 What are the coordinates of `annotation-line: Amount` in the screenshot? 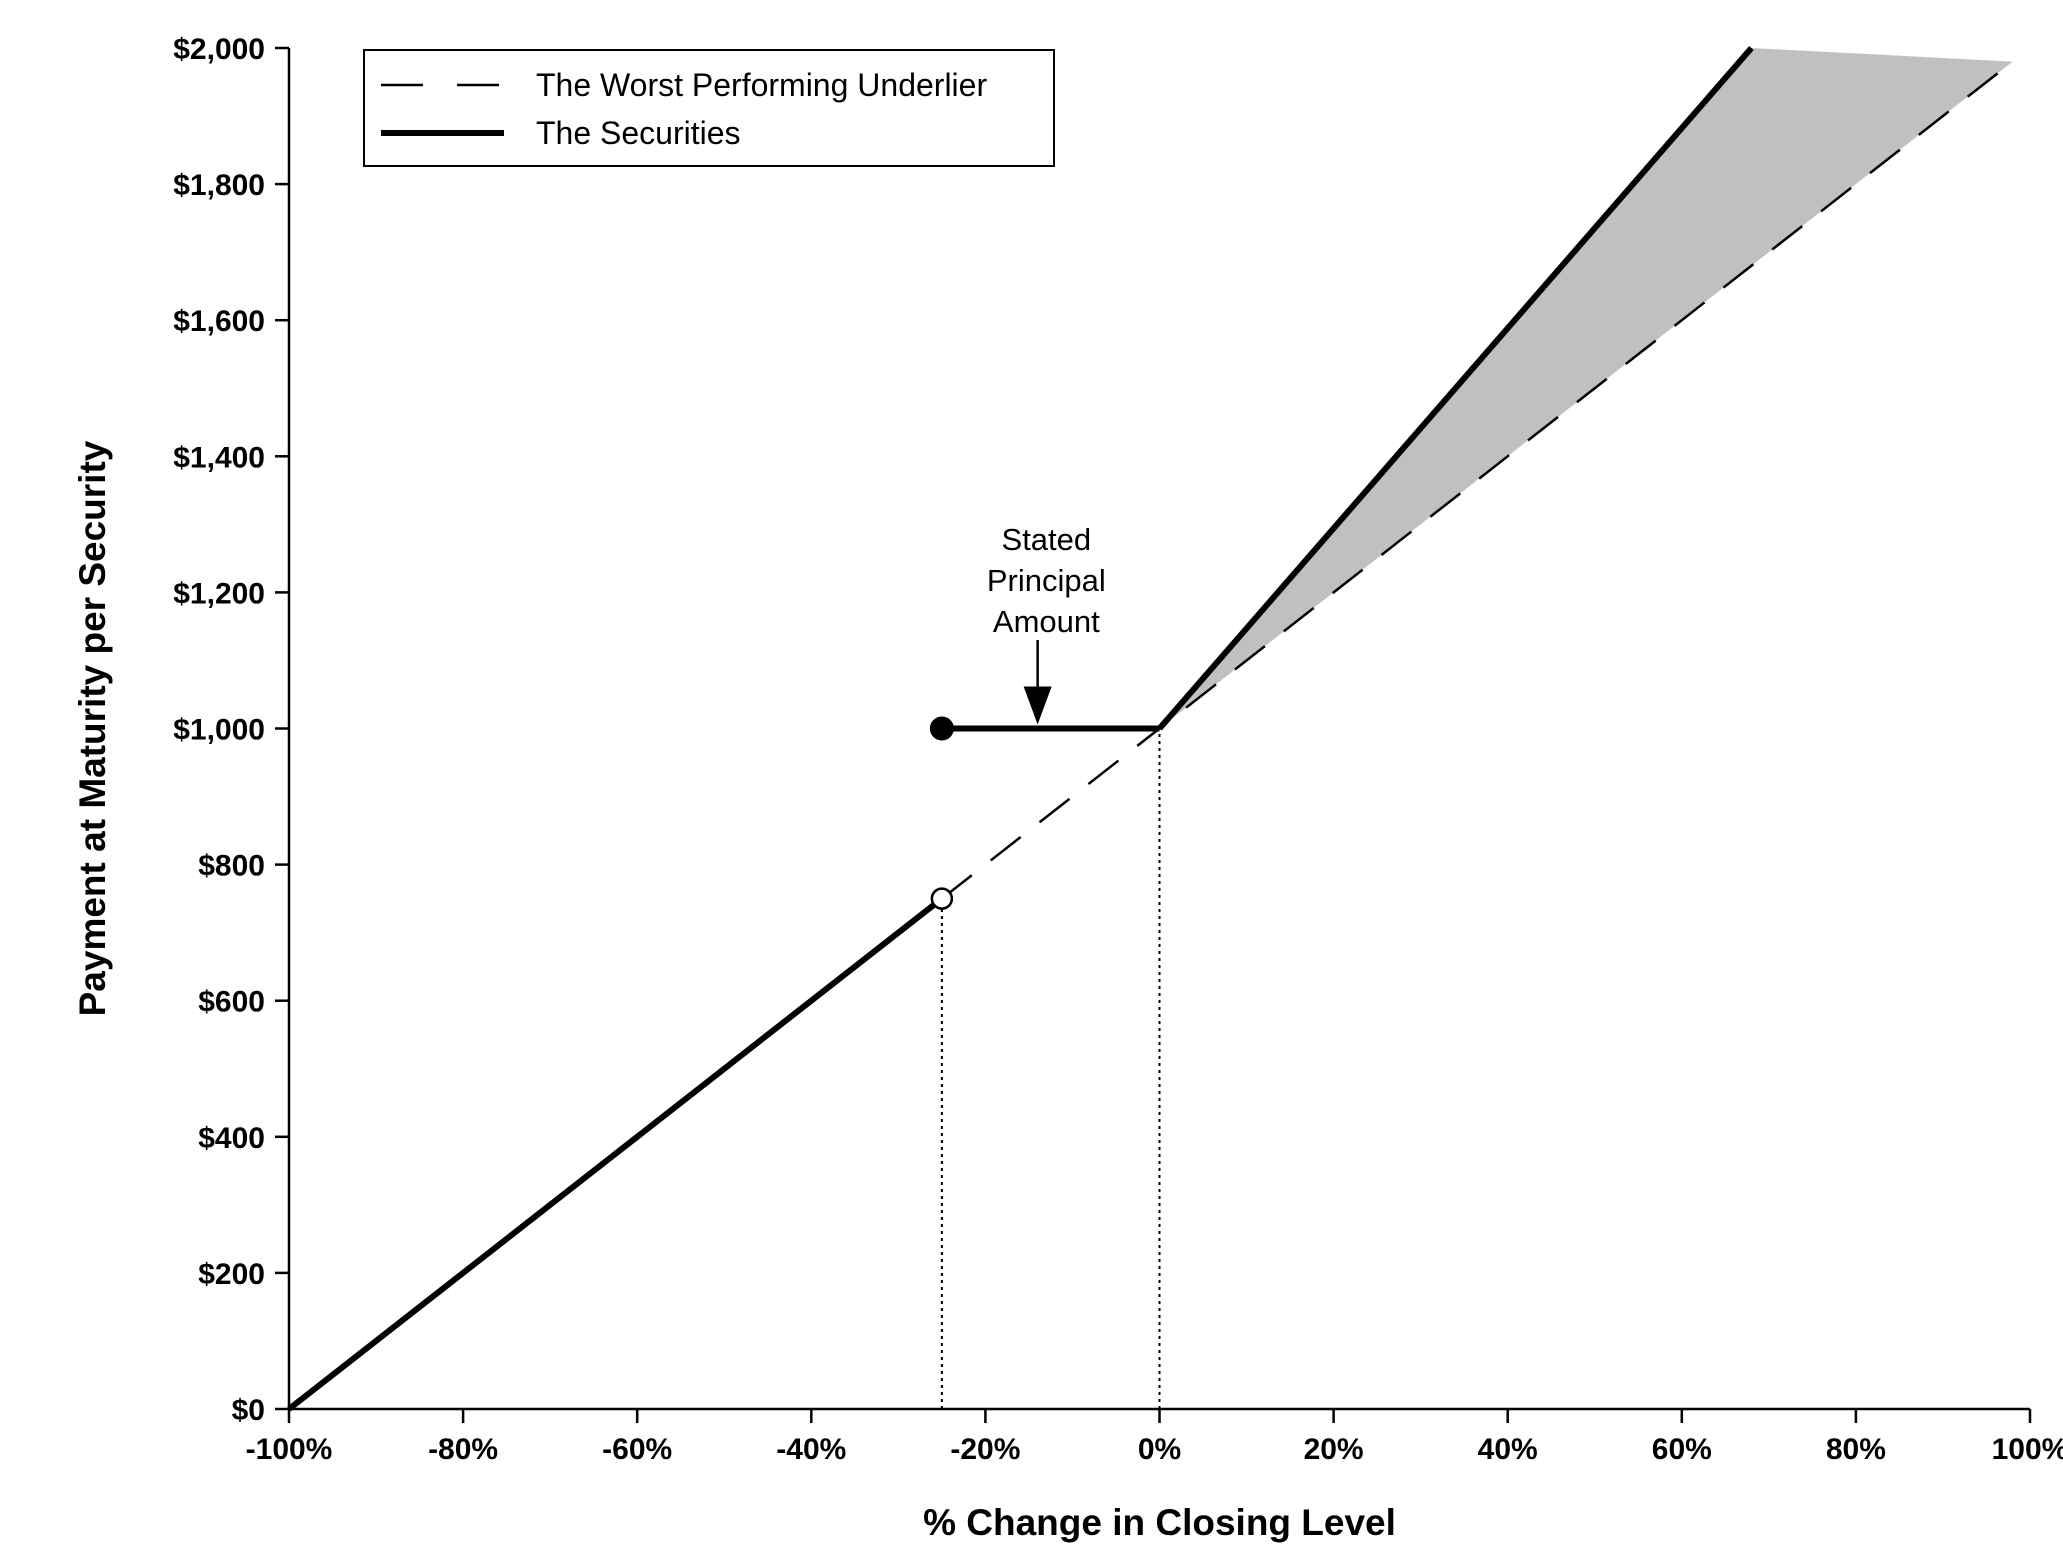 It's located at (1046, 621).